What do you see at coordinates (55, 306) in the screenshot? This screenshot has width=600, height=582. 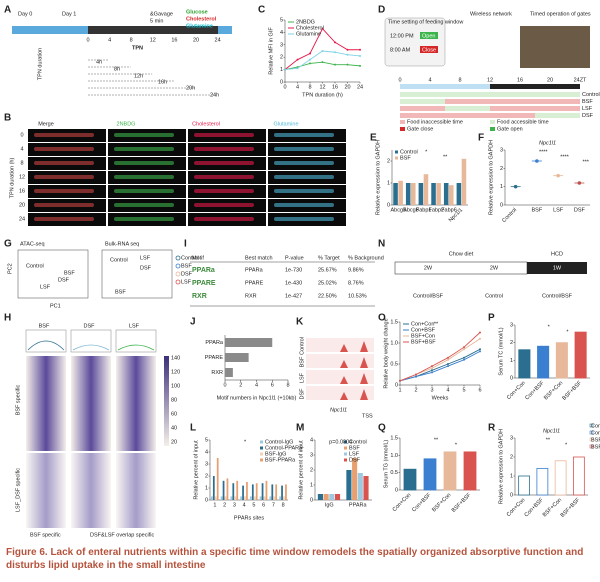 I see `label: PC1` at bounding box center [55, 306].